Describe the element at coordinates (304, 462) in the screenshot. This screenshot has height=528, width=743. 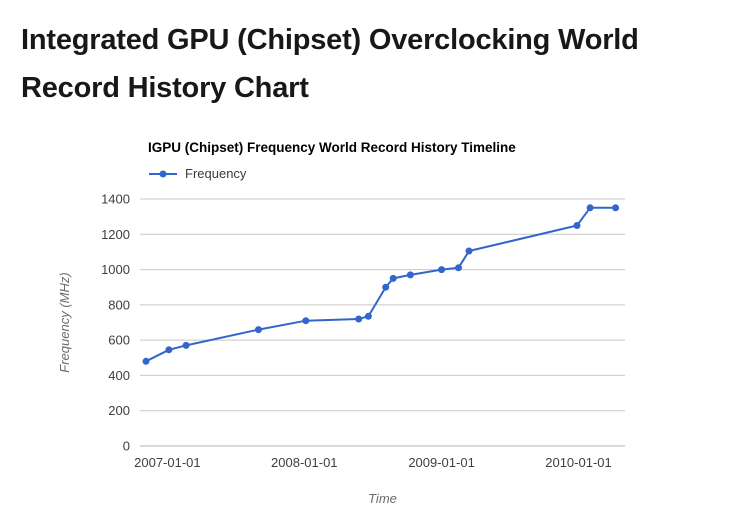
I see `x-axis-tick-label: 2008-01-01` at that location.